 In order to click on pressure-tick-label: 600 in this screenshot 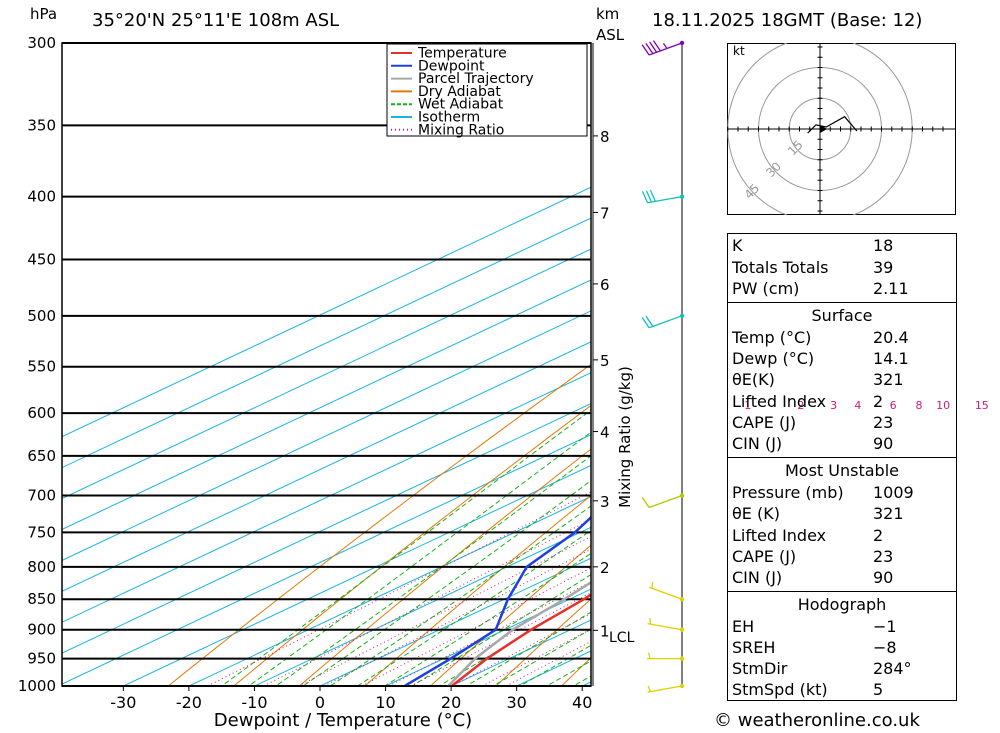, I will do `click(41, 413)`.